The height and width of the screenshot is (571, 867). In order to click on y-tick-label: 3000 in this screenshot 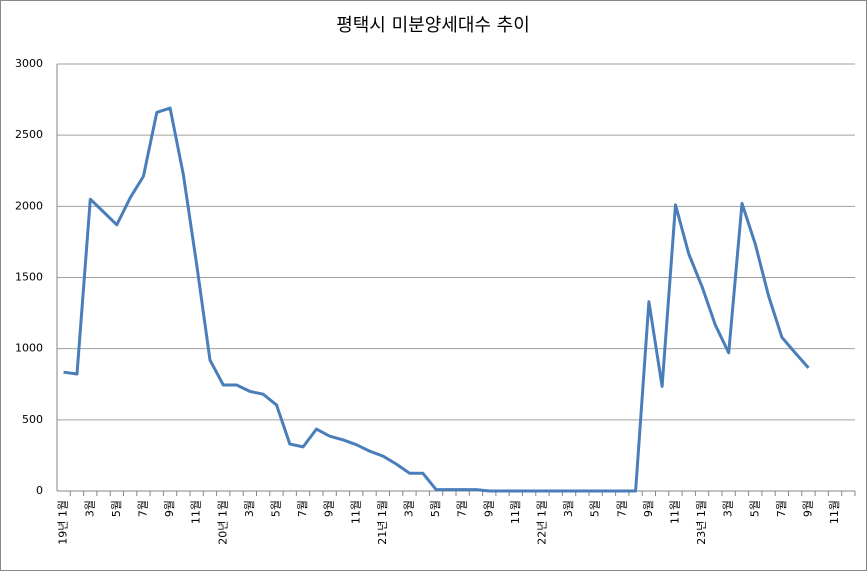, I will do `click(29, 63)`.